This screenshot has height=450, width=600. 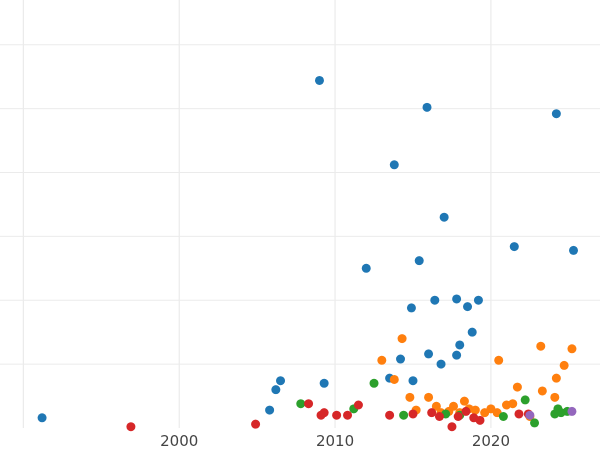 I want to click on series-4-points, so click(x=551, y=413).